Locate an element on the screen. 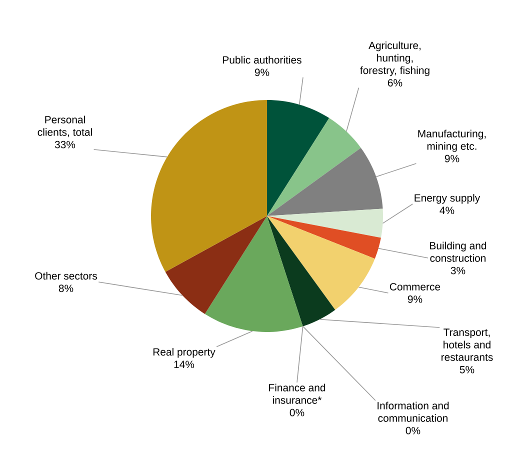 This screenshot has height=451, width=527. slice-label: Other sectors is located at coordinates (66, 276).